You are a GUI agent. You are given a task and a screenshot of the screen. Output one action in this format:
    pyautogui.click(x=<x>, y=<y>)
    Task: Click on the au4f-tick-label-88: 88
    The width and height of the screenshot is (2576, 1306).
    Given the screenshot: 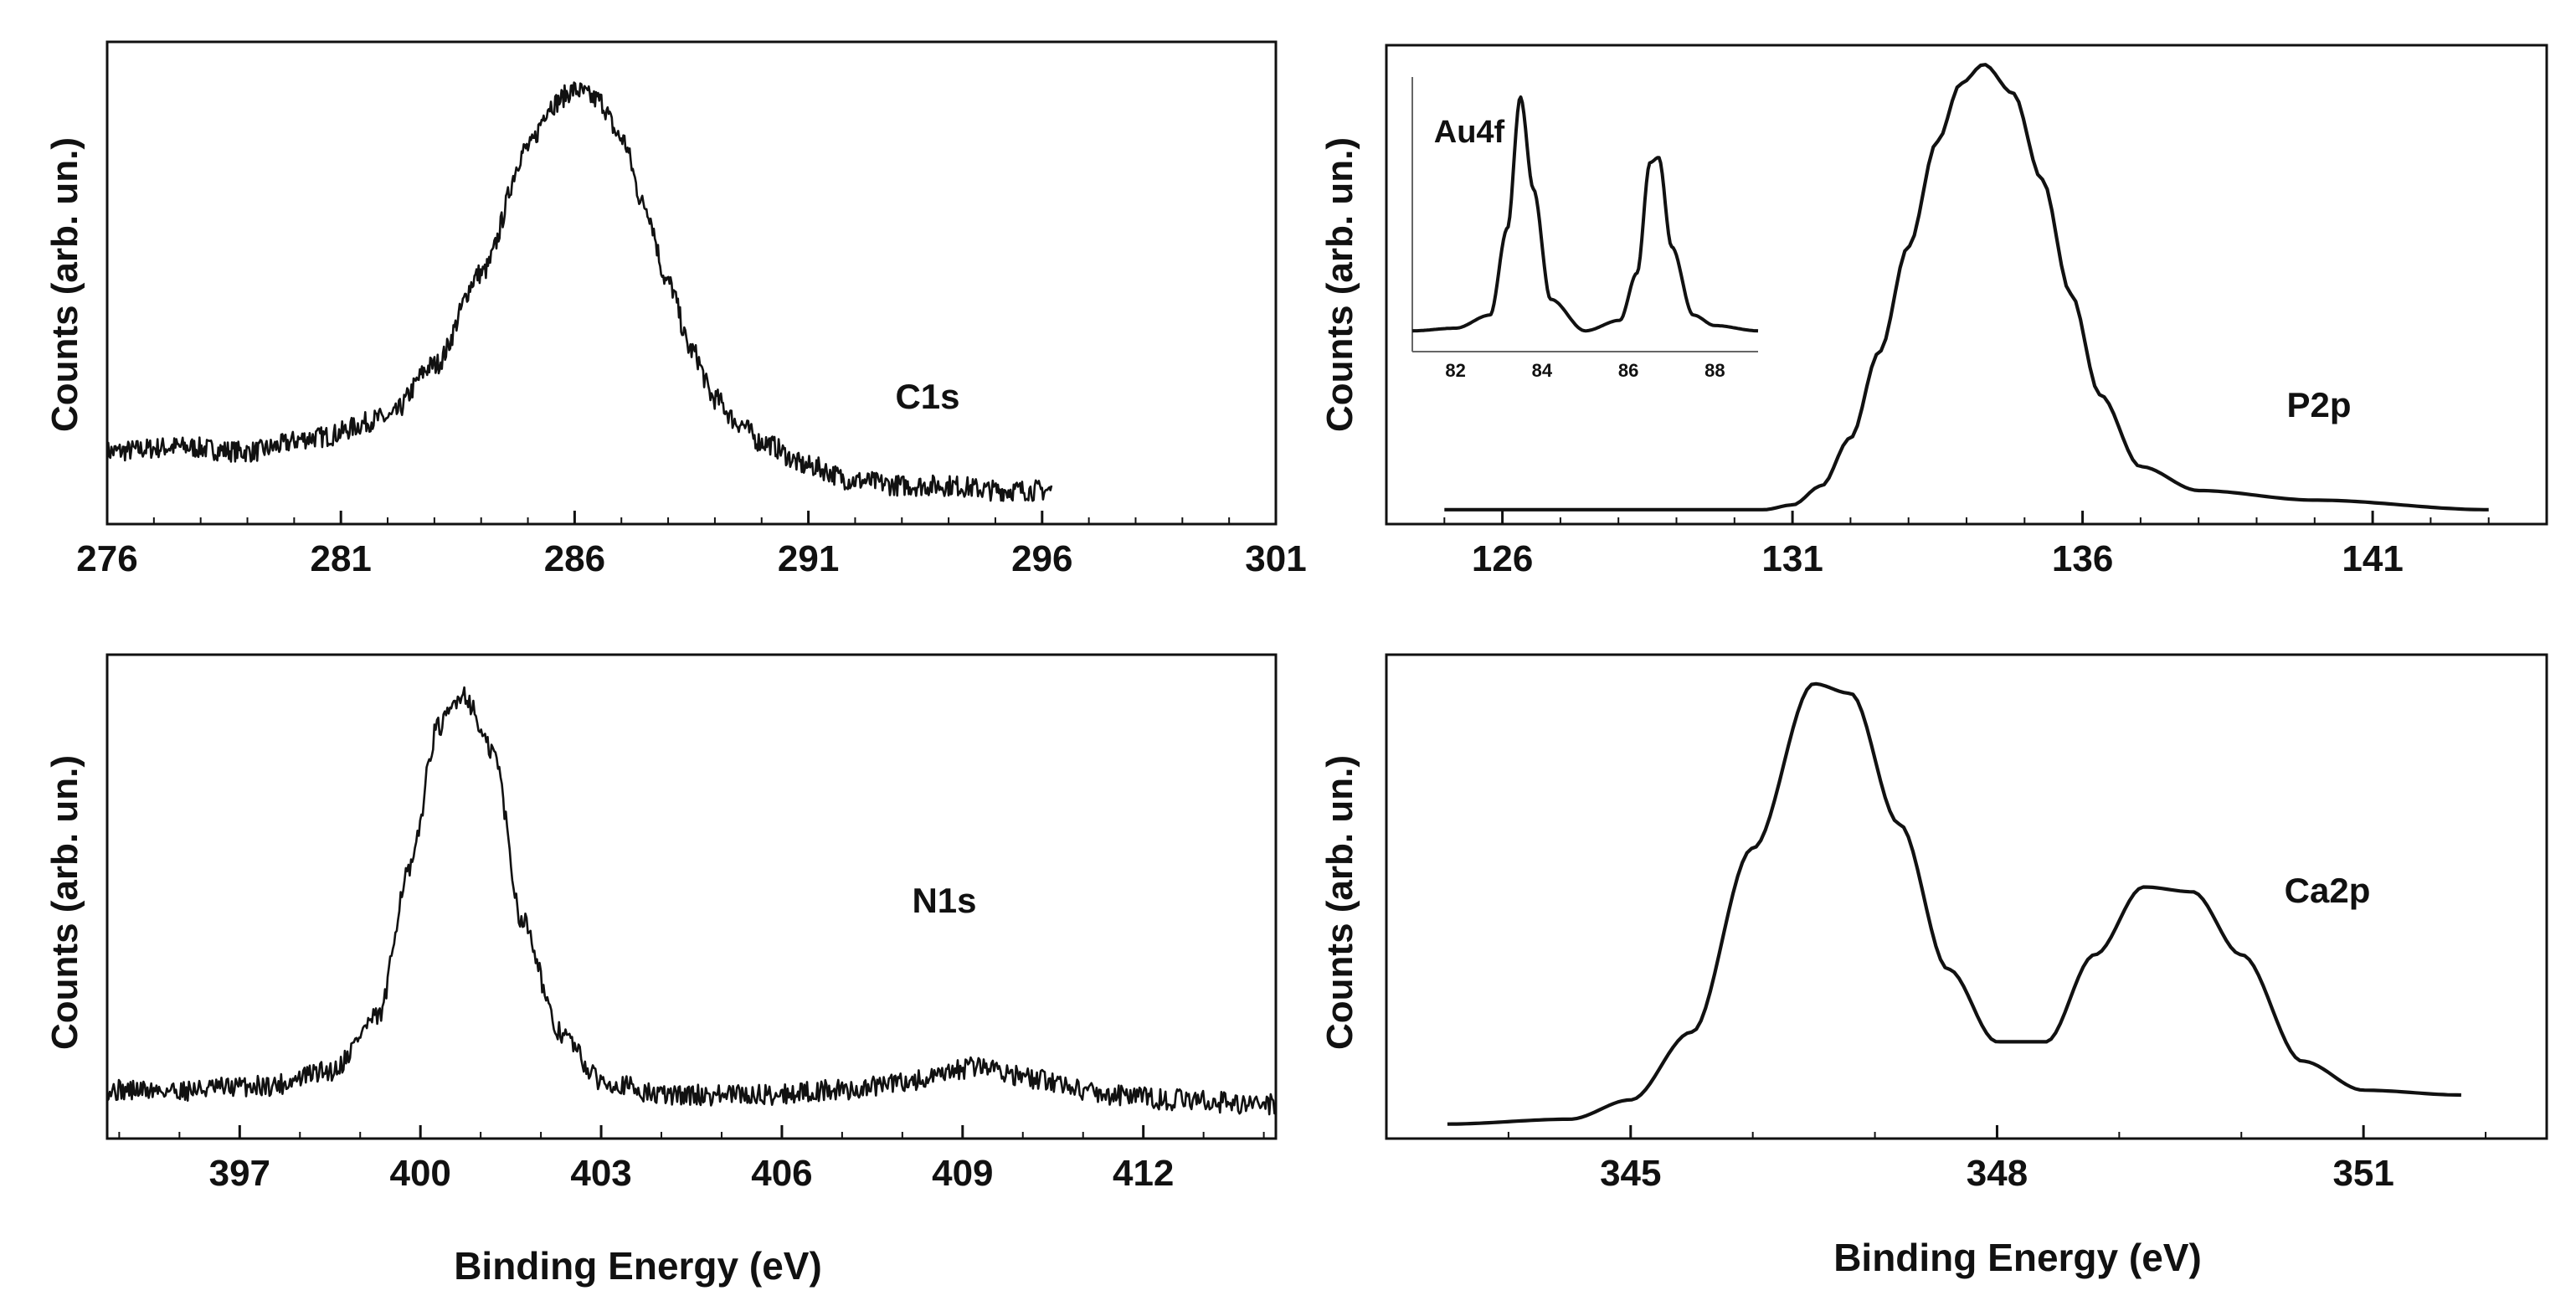 What is the action you would take?
    pyautogui.click(x=1715, y=370)
    